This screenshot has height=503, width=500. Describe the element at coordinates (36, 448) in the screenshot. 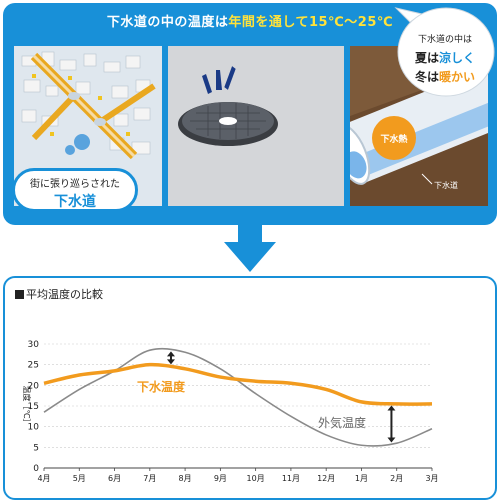

I see `y-tick-label: 5` at that location.